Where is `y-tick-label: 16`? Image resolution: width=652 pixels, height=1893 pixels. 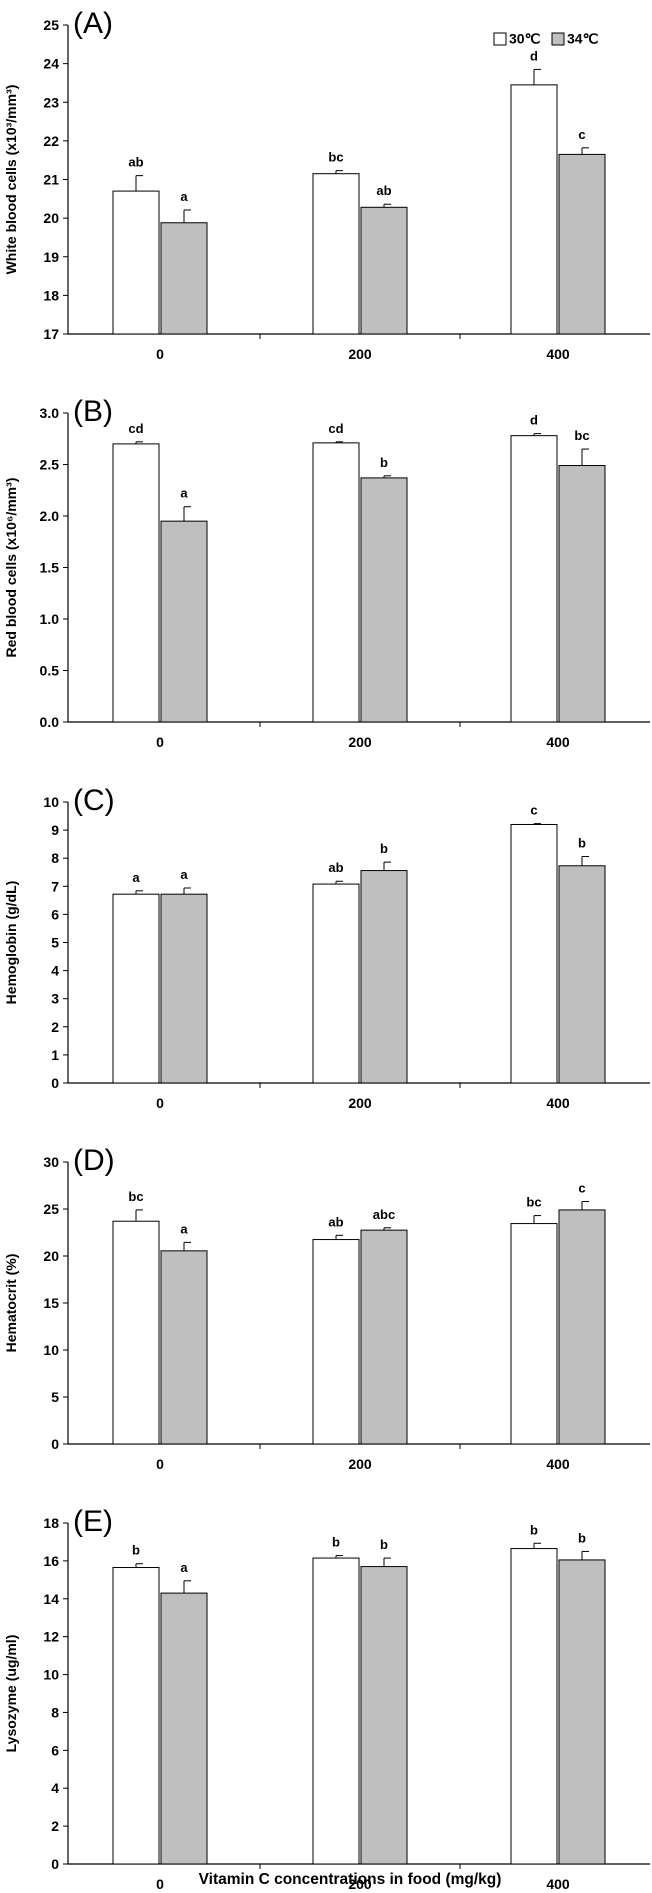 y-tick-label: 16 is located at coordinates (51, 1561).